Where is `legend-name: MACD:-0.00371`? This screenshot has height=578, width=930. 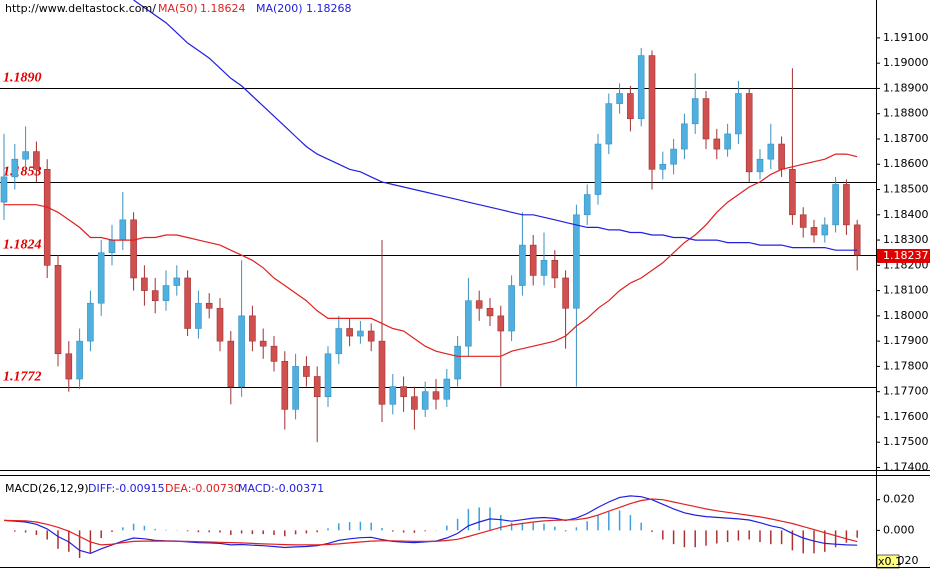
legend-name: MACD:-0.00371 is located at coordinates (281, 488).